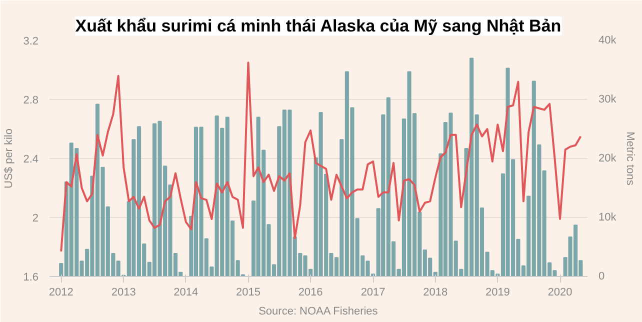 This screenshot has width=642, height=322. Describe the element at coordinates (607, 100) in the screenshot. I see `y2-tick-label: 30k` at that location.